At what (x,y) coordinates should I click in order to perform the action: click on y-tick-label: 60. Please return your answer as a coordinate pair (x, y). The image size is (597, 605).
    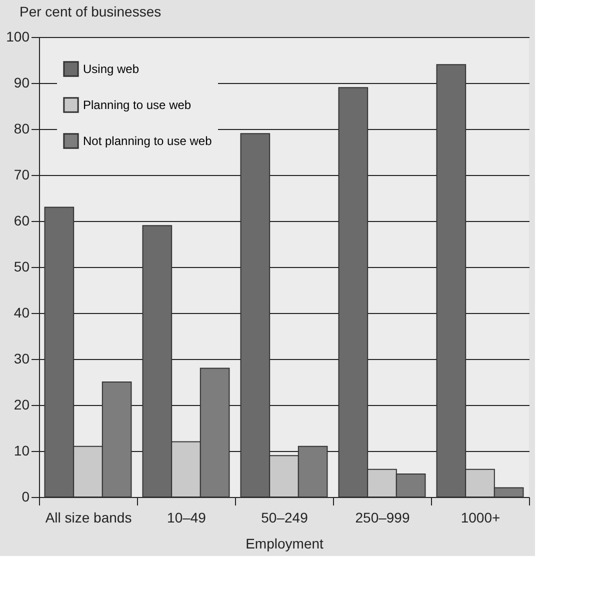
    Looking at the image, I should click on (22, 220).